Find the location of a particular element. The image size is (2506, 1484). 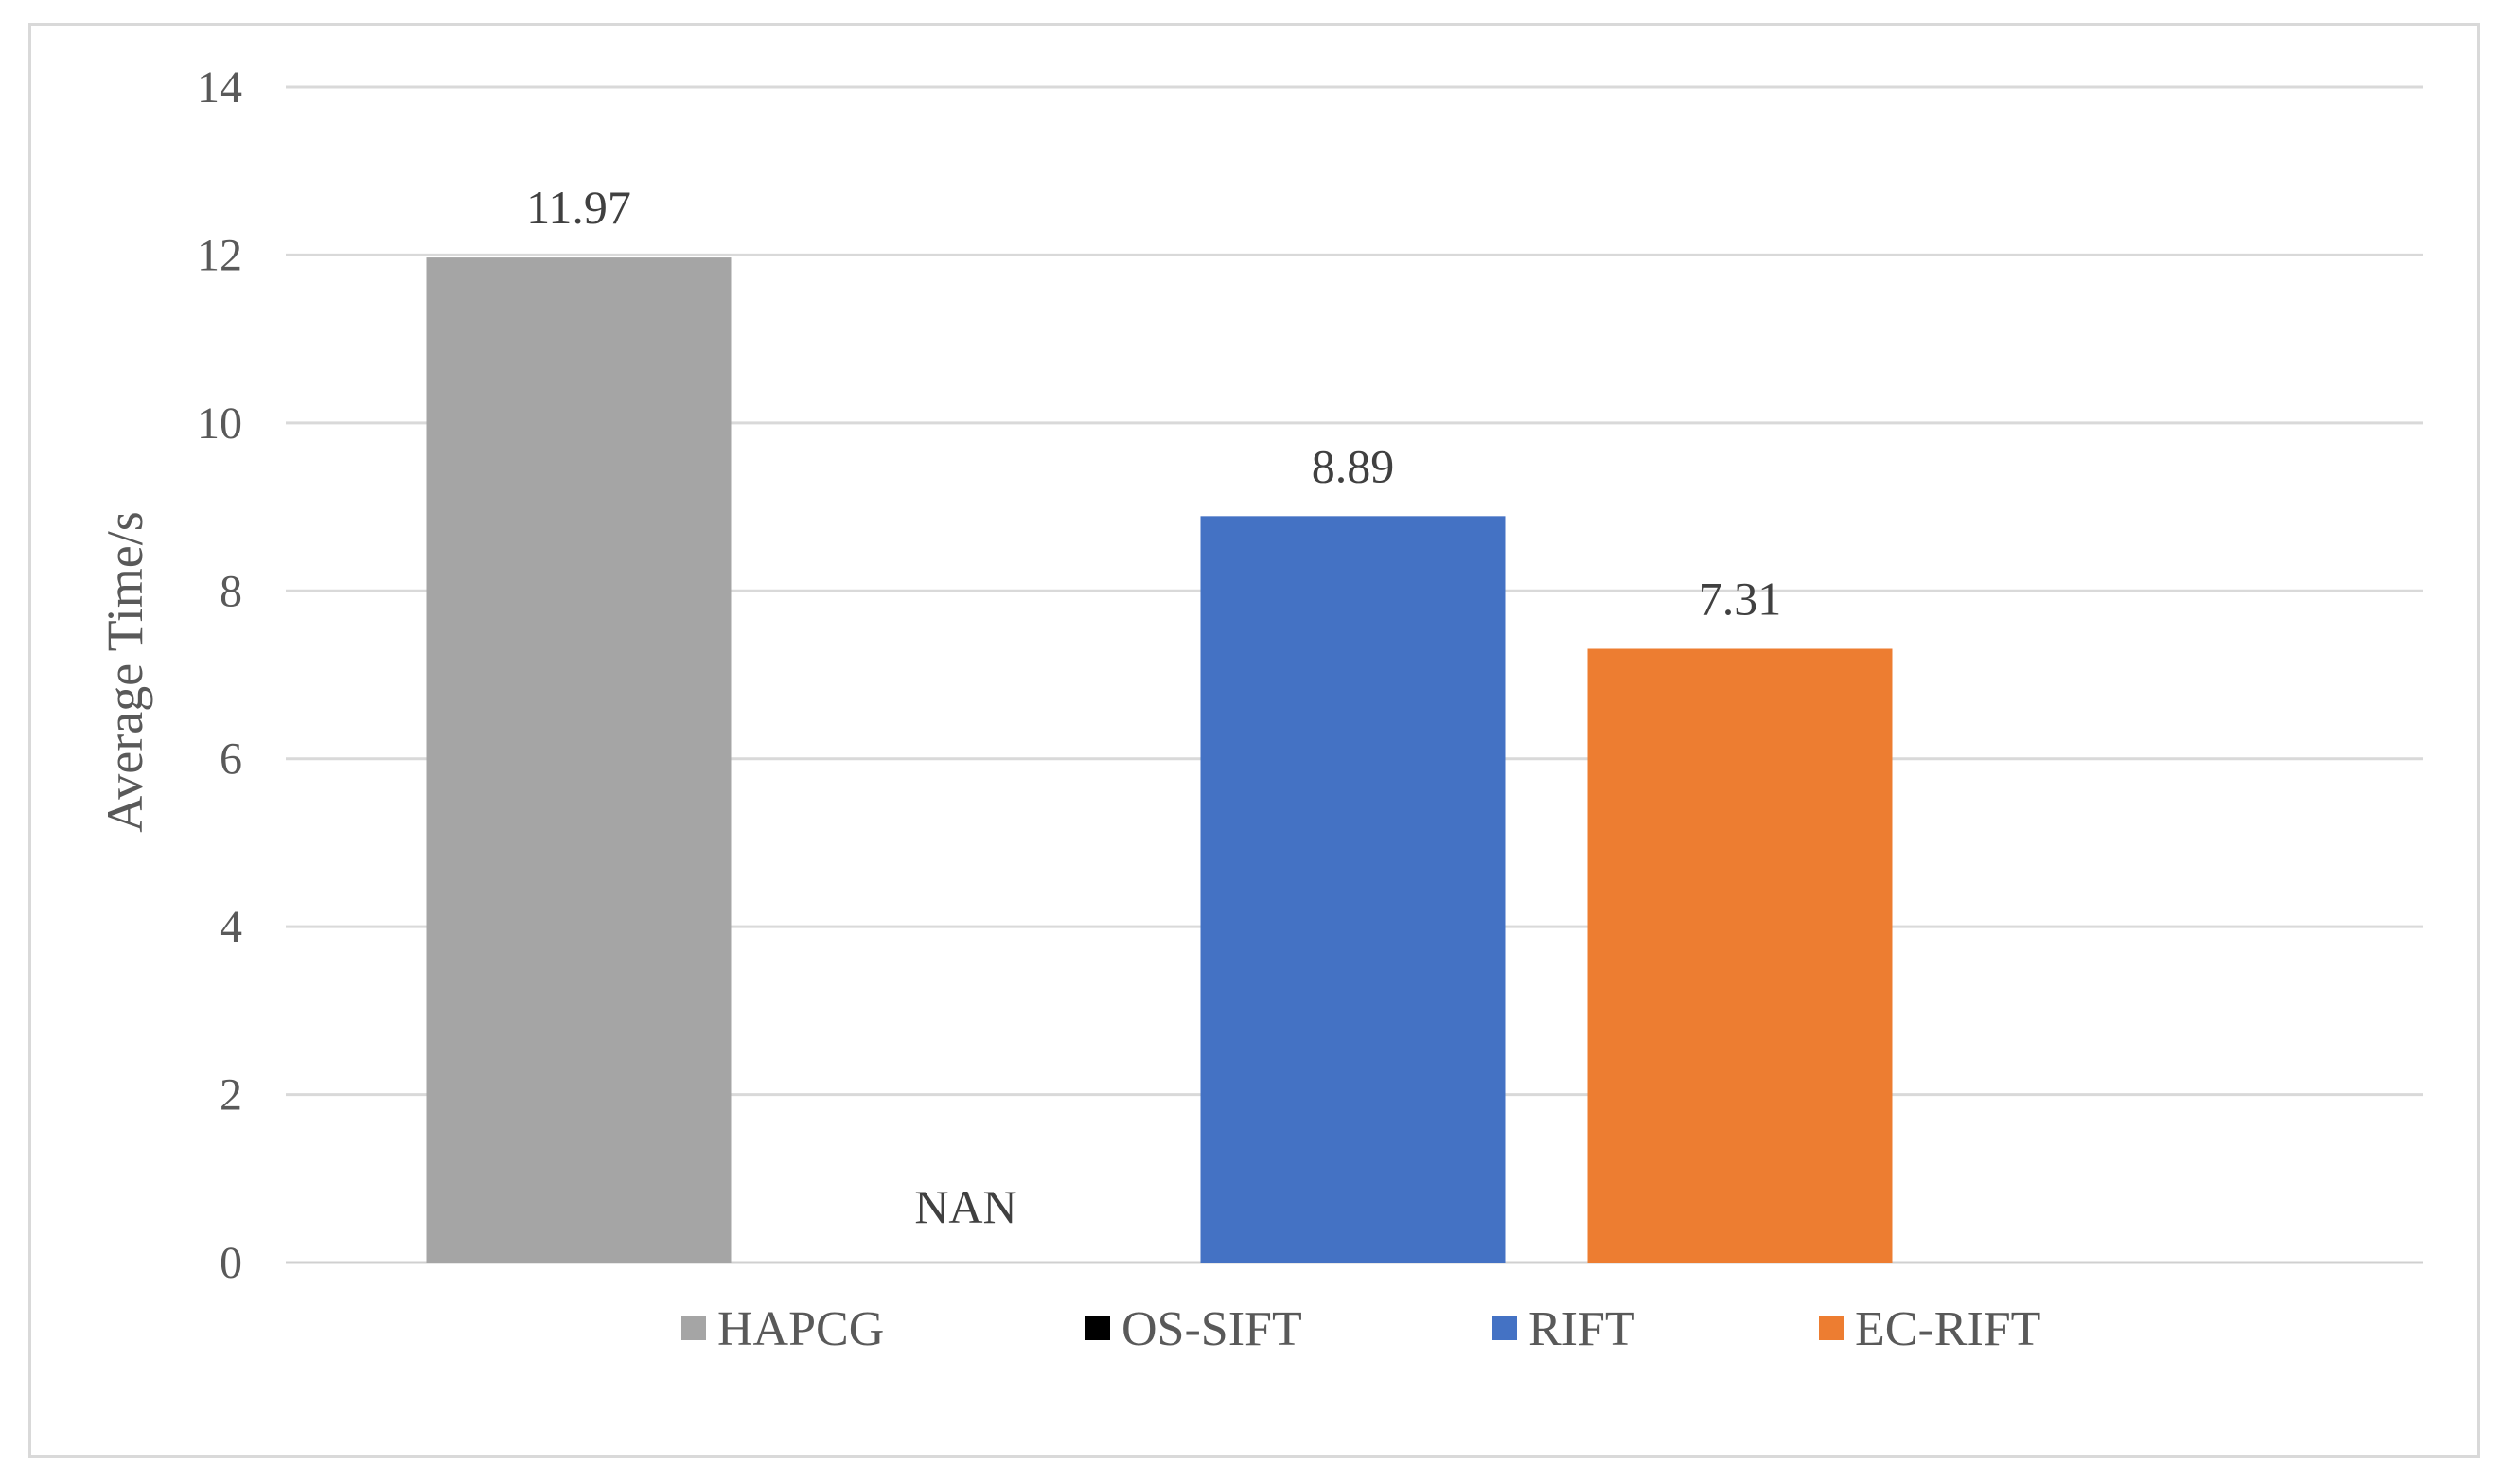

data-label-os-sift: NAN is located at coordinates (965, 1206).